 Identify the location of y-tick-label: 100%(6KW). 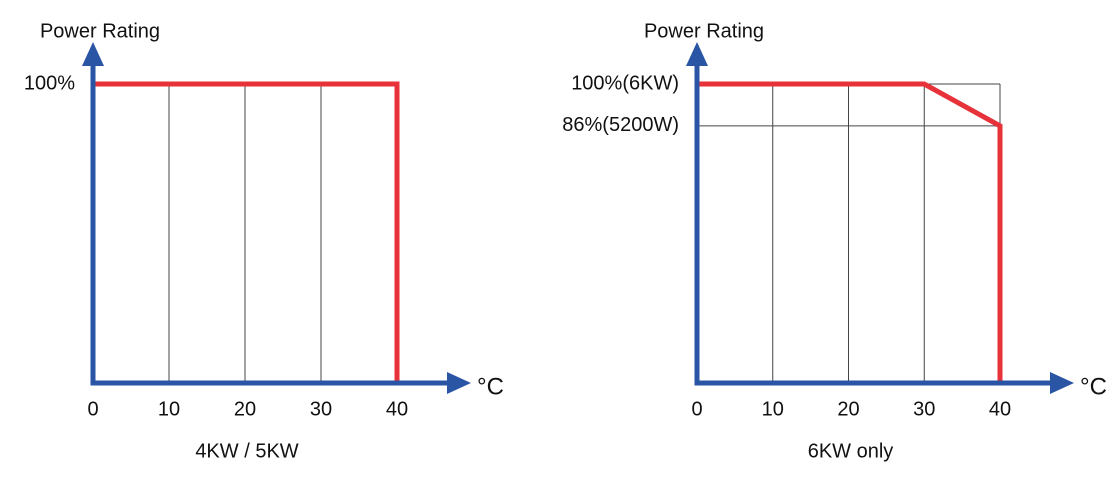
(625, 83).